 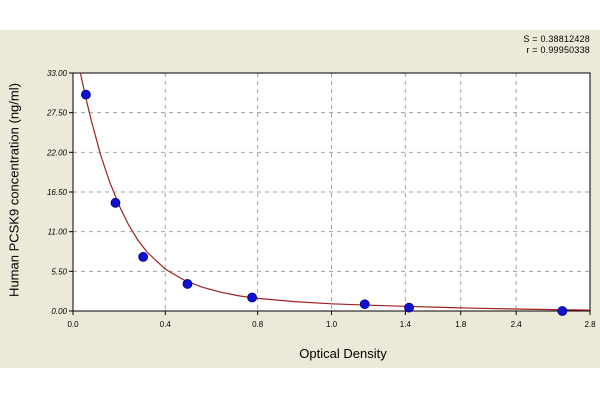 I want to click on x-tick-label: 0.8, so click(x=258, y=324).